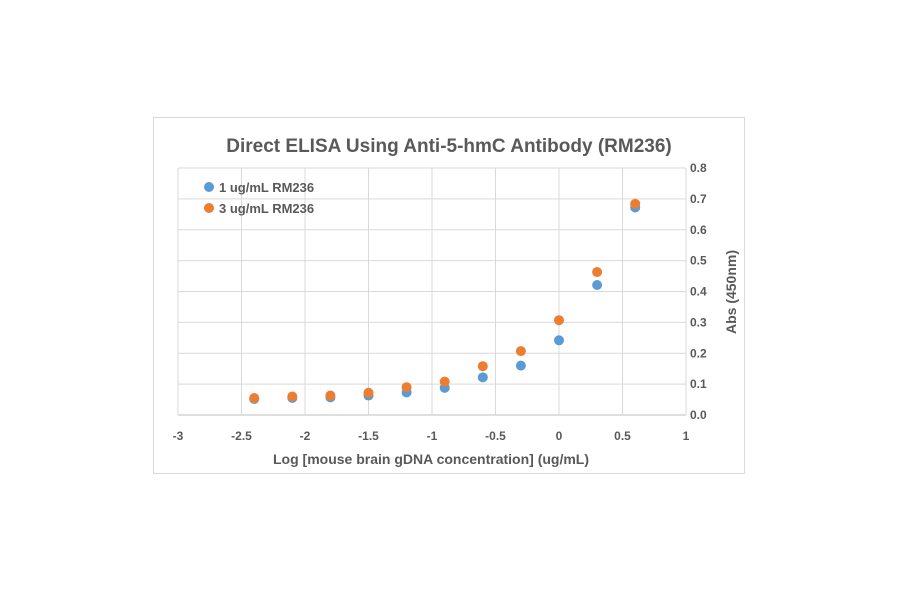 This screenshot has width=900, height=594. Describe the element at coordinates (266, 187) in the screenshot. I see `legend-label: 1 ug/mL RM236` at that location.